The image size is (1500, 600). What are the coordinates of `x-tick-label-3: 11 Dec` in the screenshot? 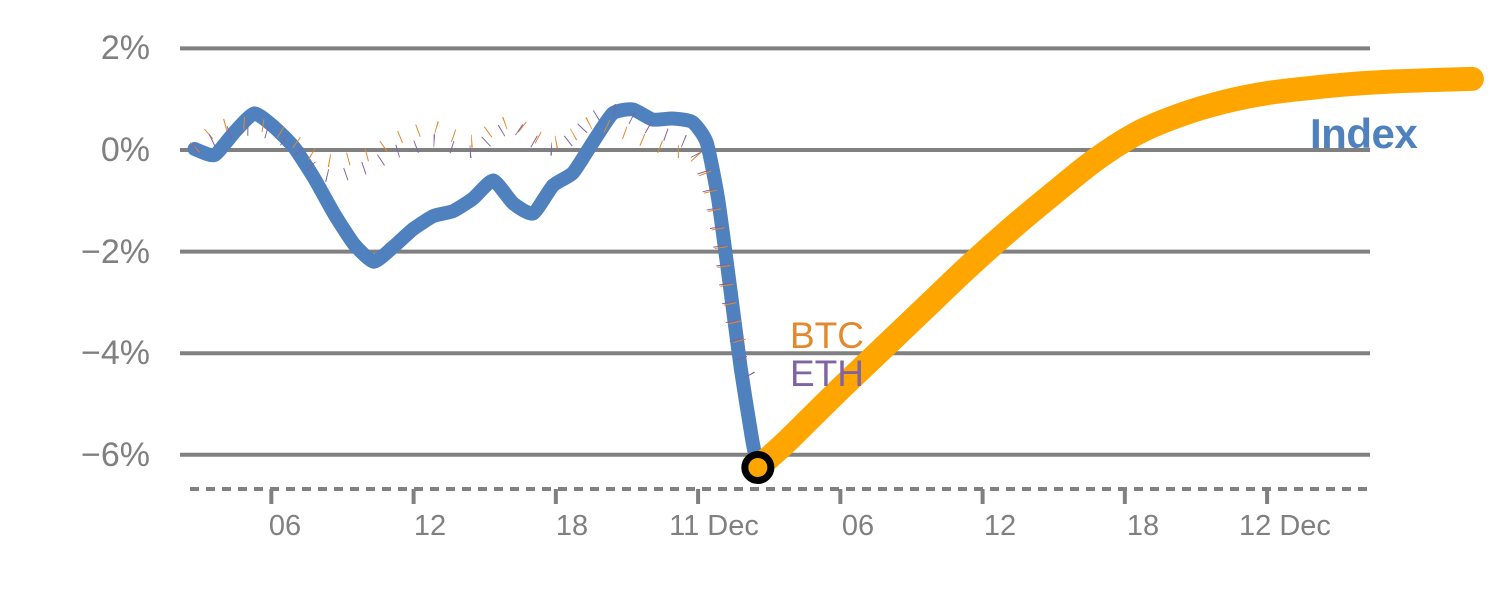 It's located at (714, 526).